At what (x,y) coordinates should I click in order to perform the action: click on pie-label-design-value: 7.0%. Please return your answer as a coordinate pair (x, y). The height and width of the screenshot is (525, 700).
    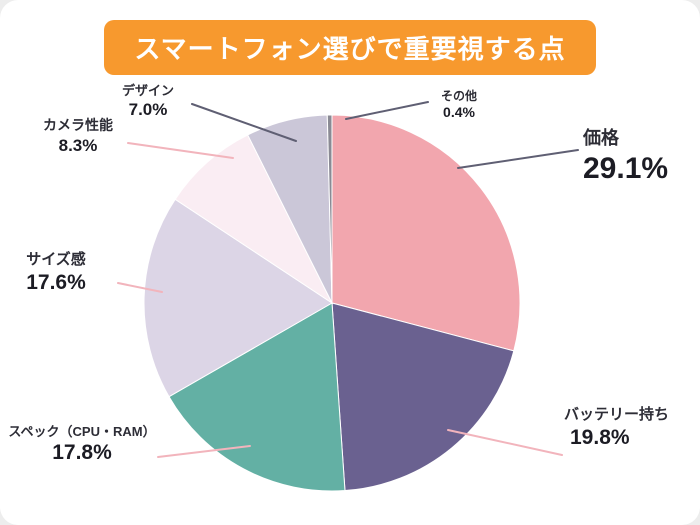
    Looking at the image, I should click on (148, 110).